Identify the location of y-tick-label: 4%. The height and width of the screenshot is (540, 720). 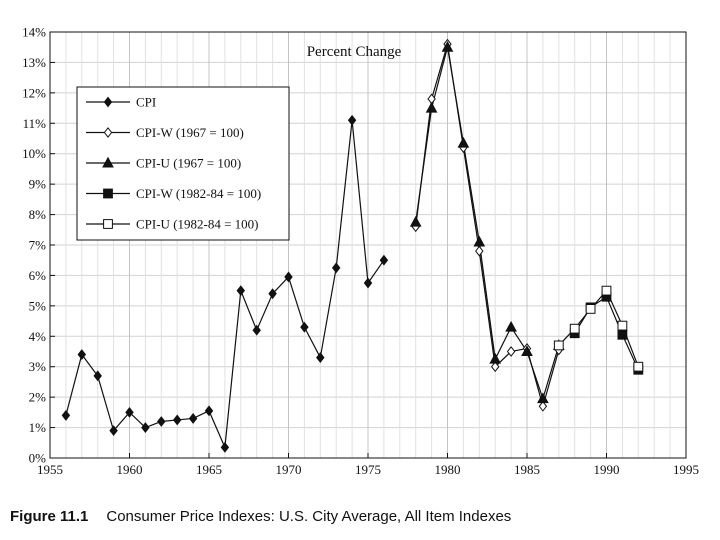
(38, 336).